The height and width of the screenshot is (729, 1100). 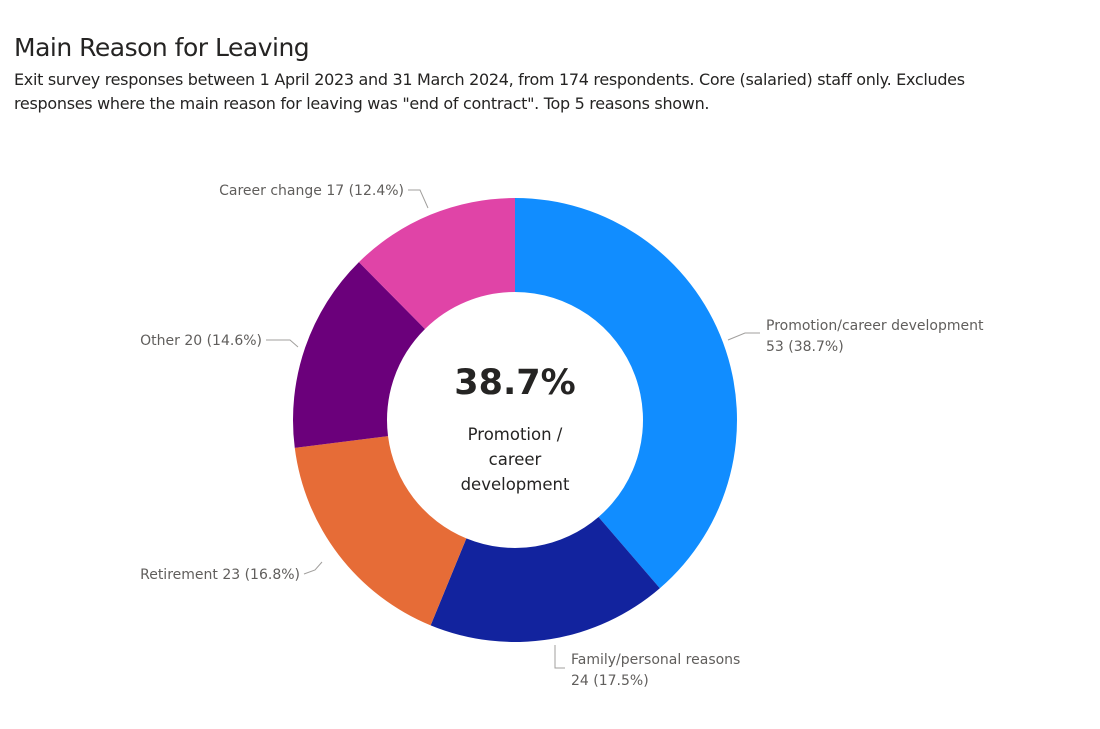 What do you see at coordinates (162, 47) in the screenshot?
I see `chart-title: Main Reason for Leaving` at bounding box center [162, 47].